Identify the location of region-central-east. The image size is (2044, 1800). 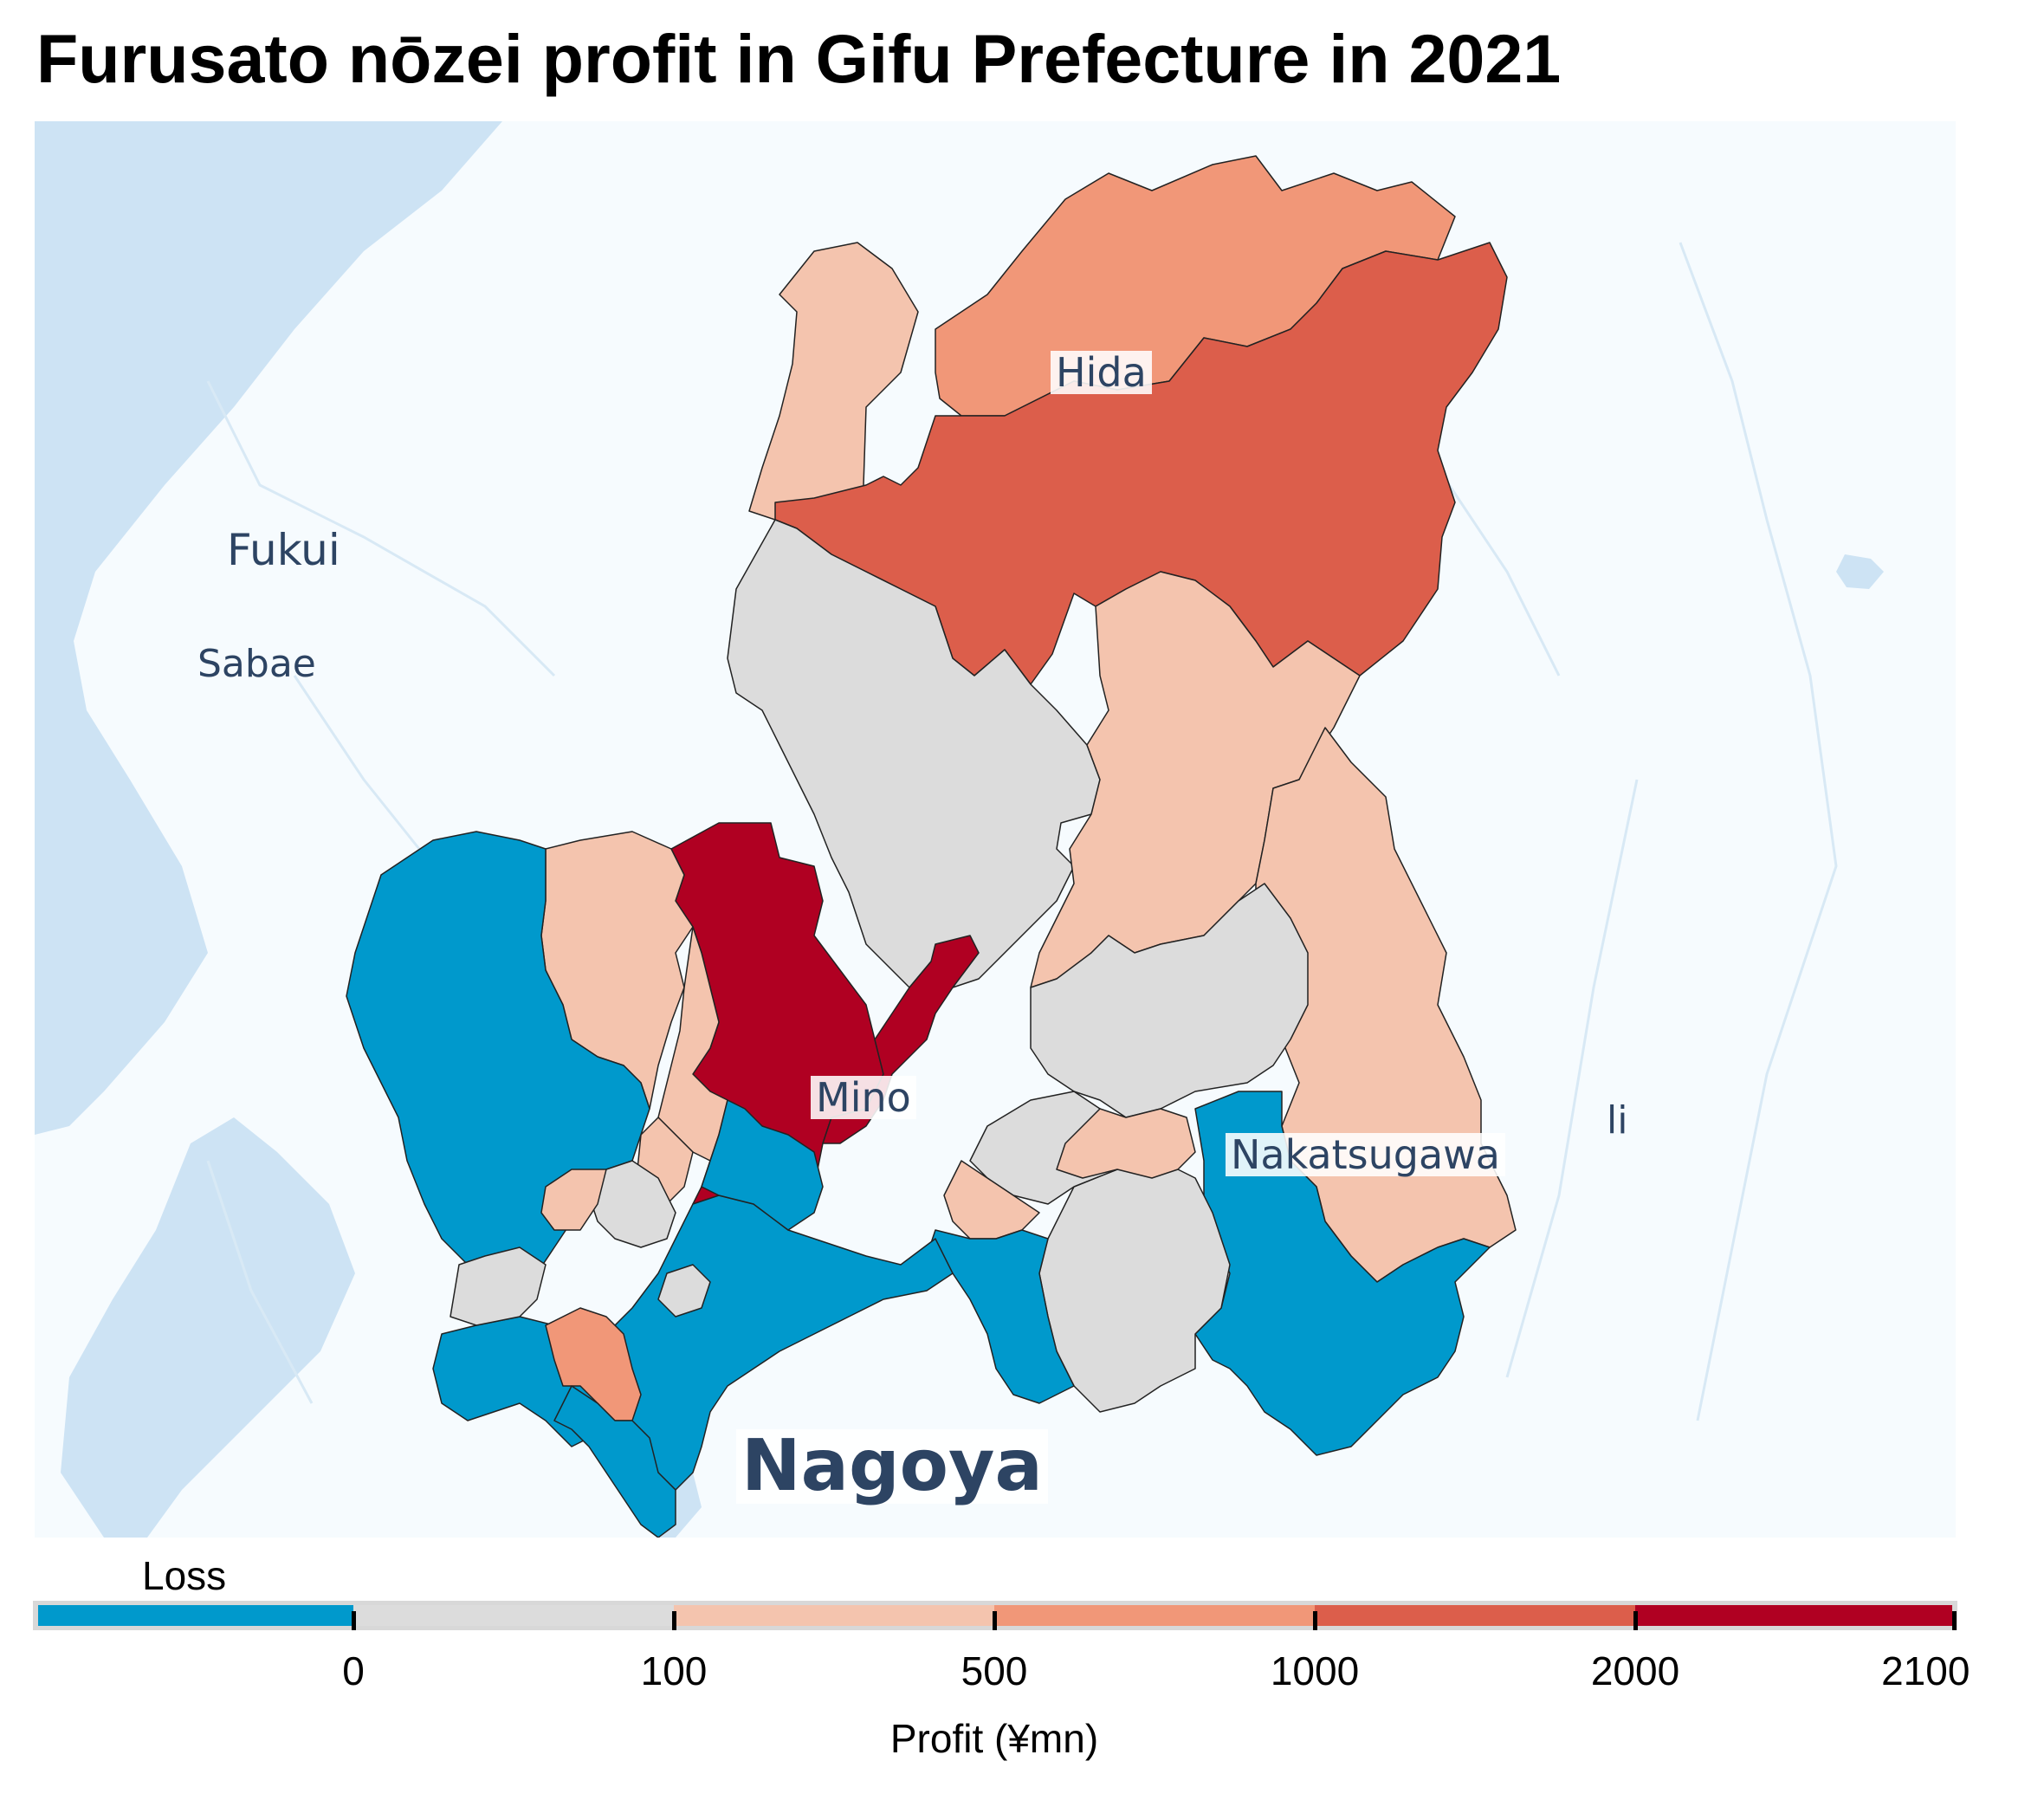
(1170, 1000).